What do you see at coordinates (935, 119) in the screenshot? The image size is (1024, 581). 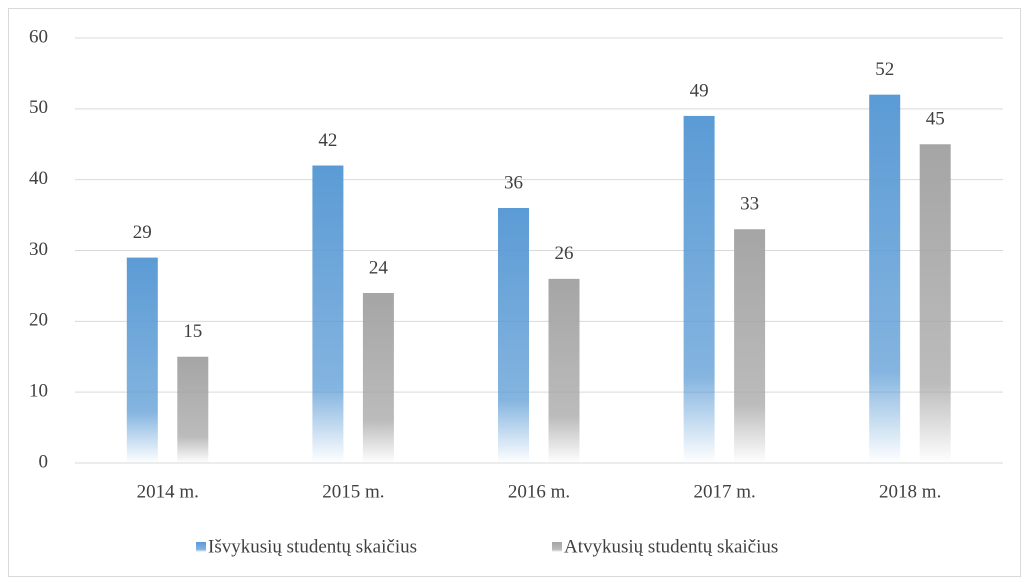 I see `data-label: 45` at bounding box center [935, 119].